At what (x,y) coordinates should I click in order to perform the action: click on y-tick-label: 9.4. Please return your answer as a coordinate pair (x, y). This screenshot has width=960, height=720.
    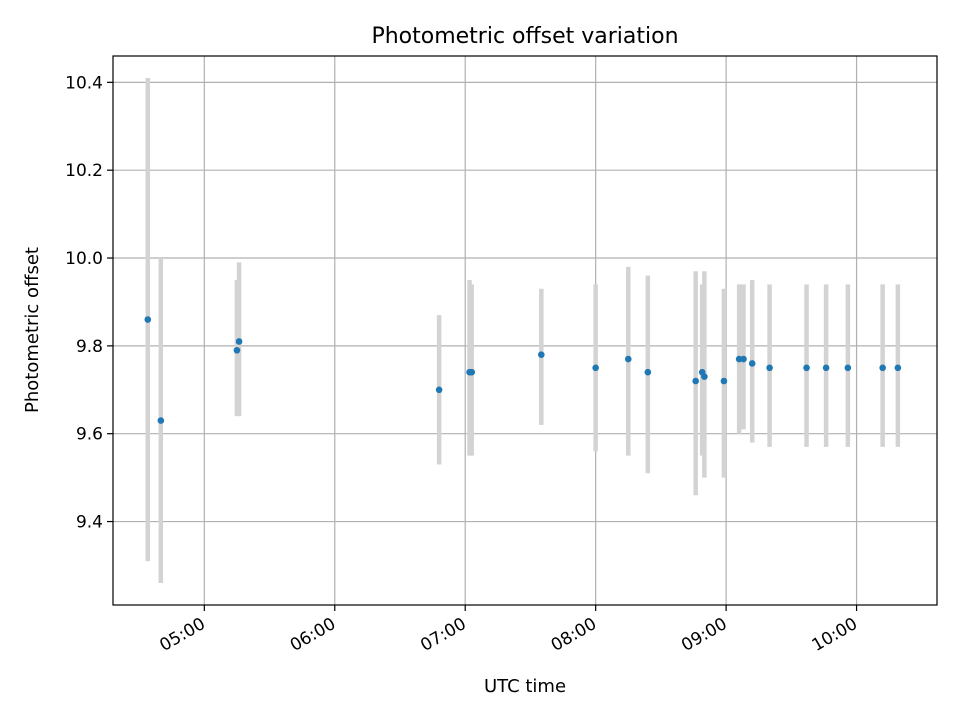
    Looking at the image, I should click on (89, 523).